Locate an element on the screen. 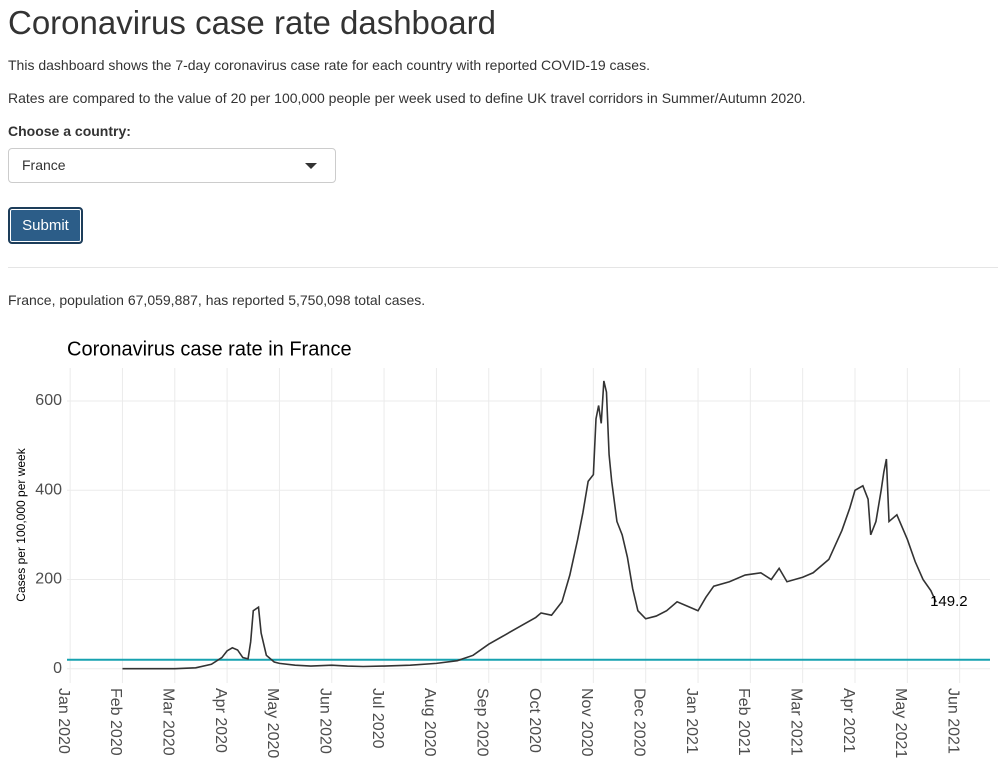 The height and width of the screenshot is (777, 998). x-tick-label: Dec 2020 is located at coordinates (638, 722).